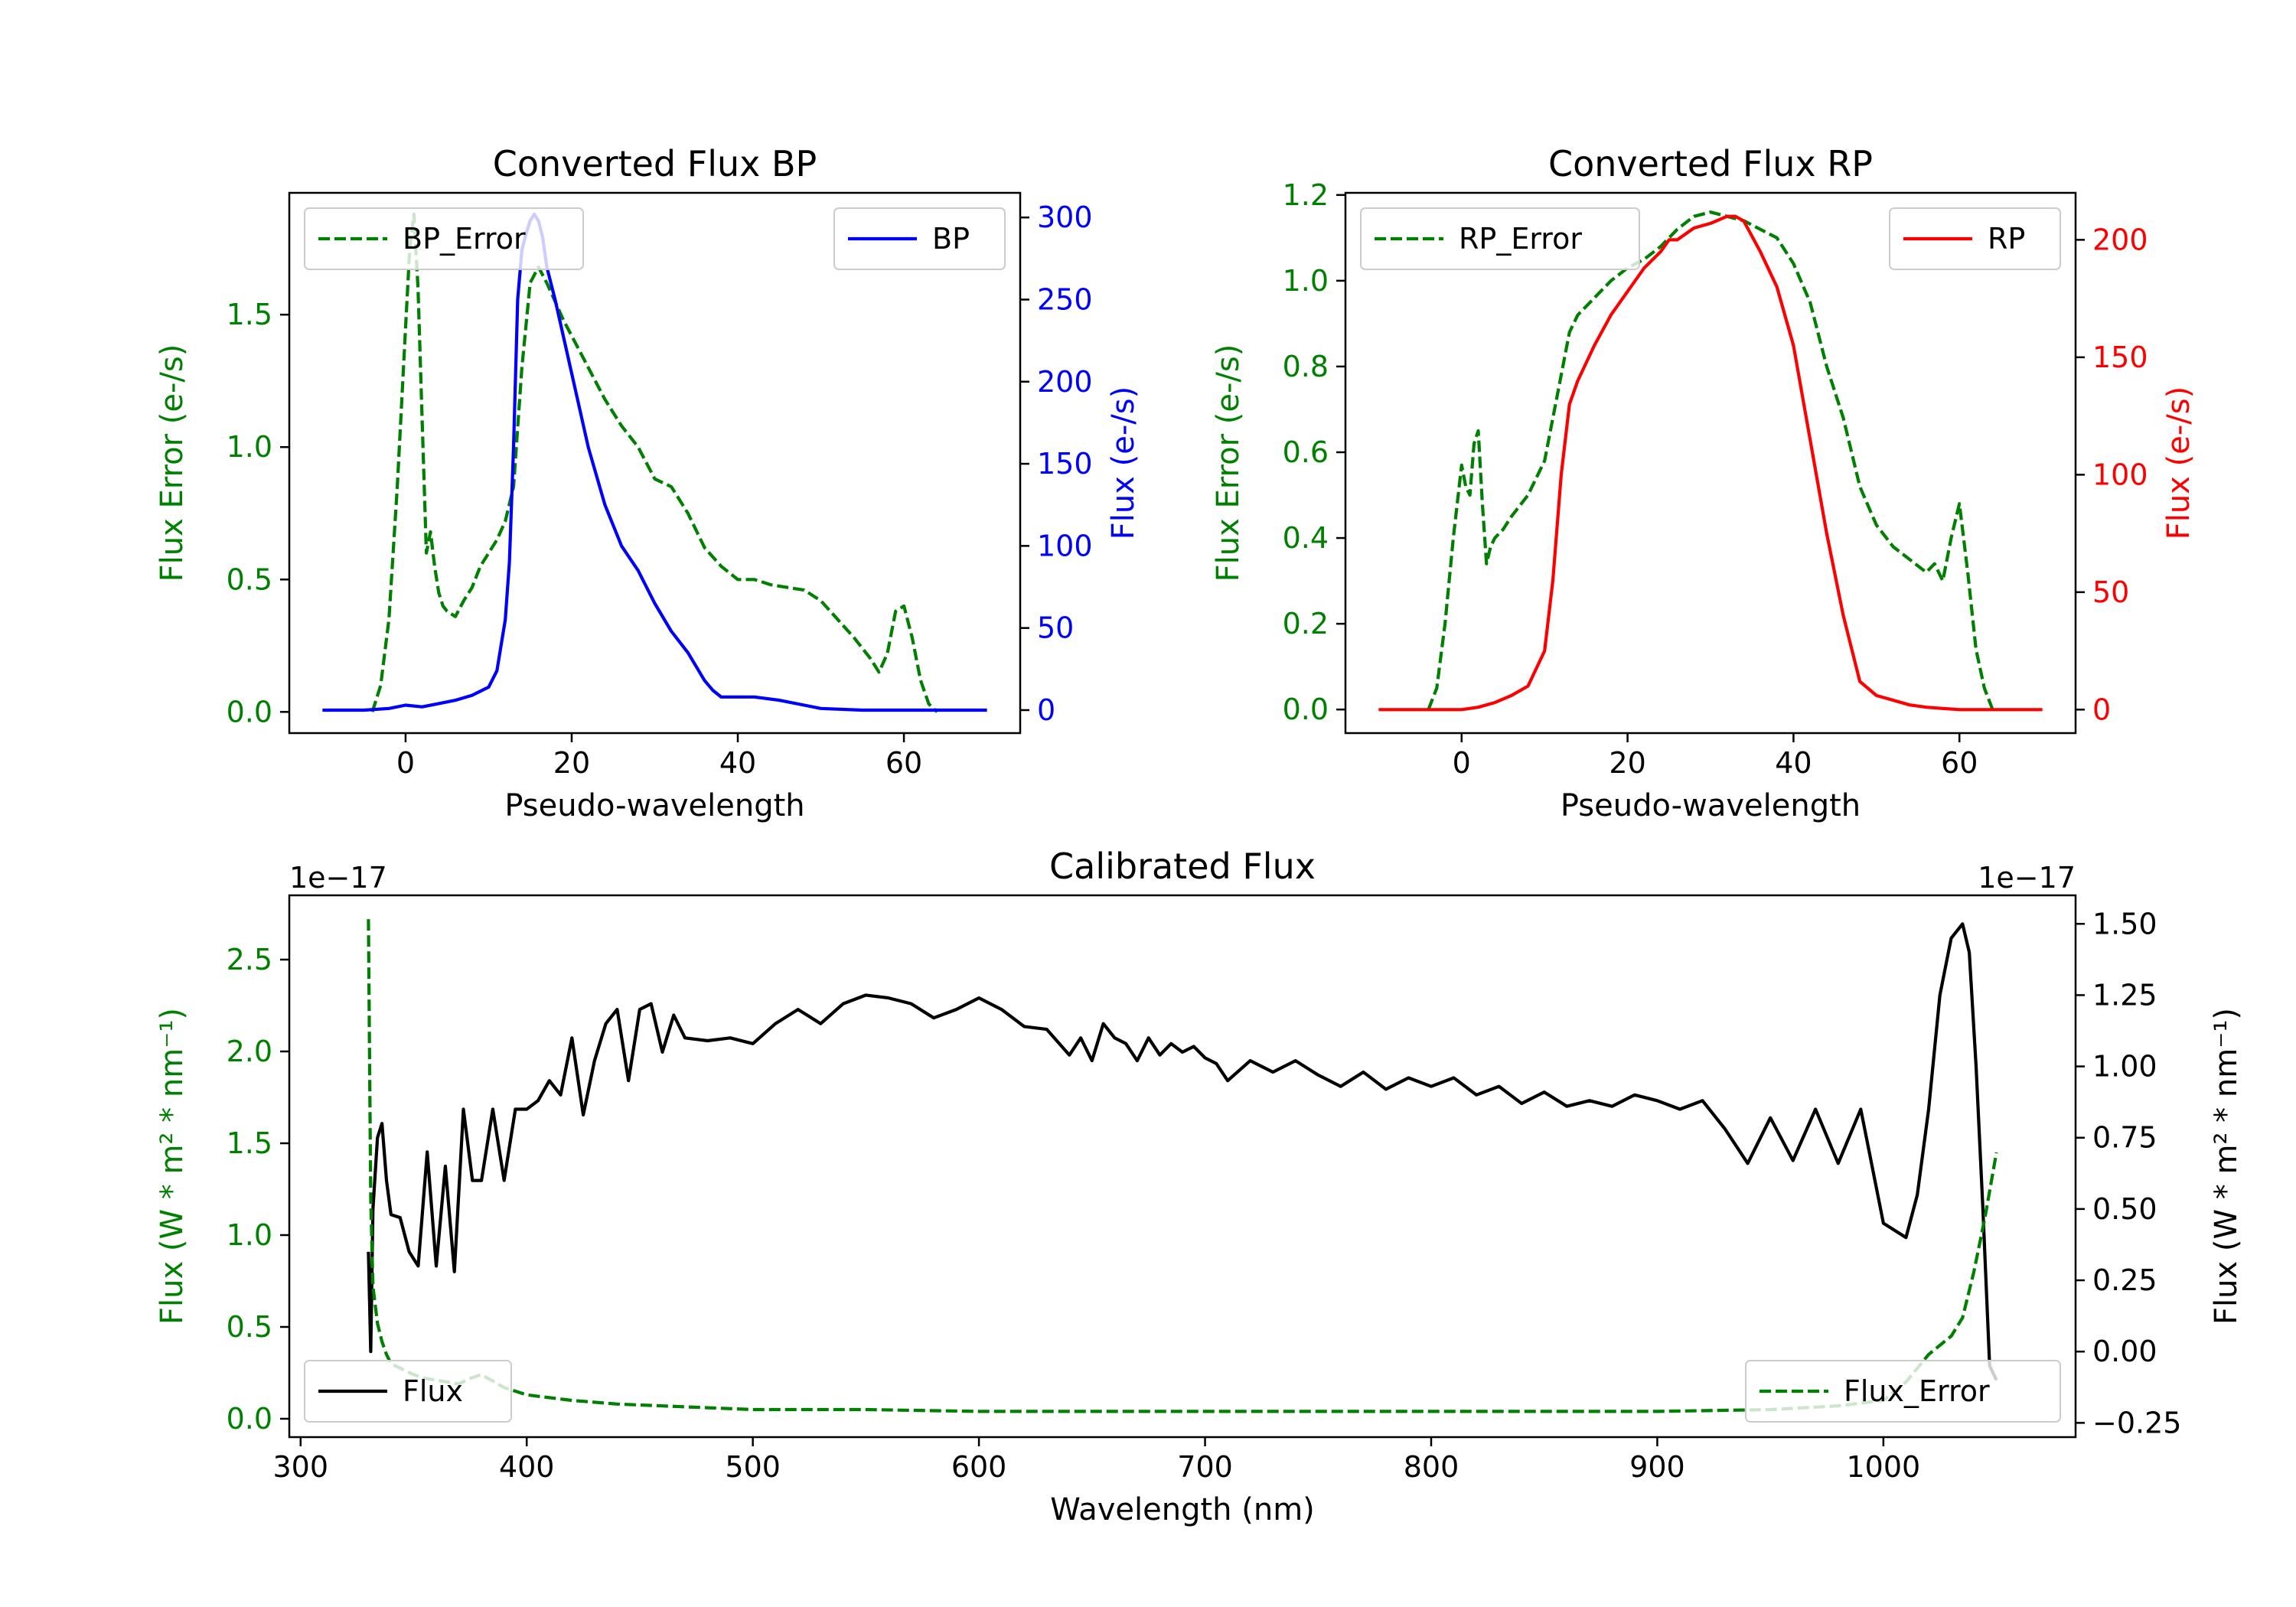 The width and height of the screenshot is (2296, 1607). Describe the element at coordinates (1657, 1467) in the screenshot. I see `x-tick-label: 900` at that location.